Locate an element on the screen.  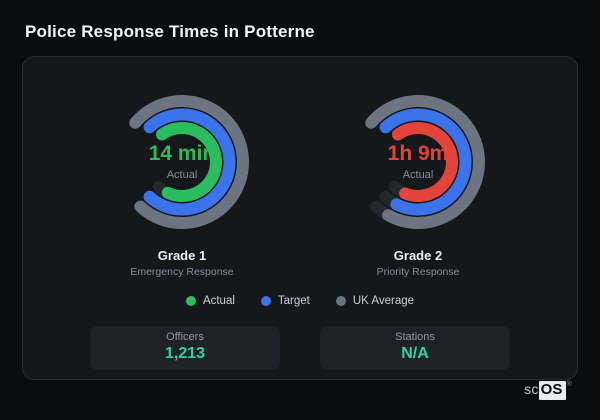
stats-row: Officers 1,213 Stations N/A is located at coordinates (300, 348).